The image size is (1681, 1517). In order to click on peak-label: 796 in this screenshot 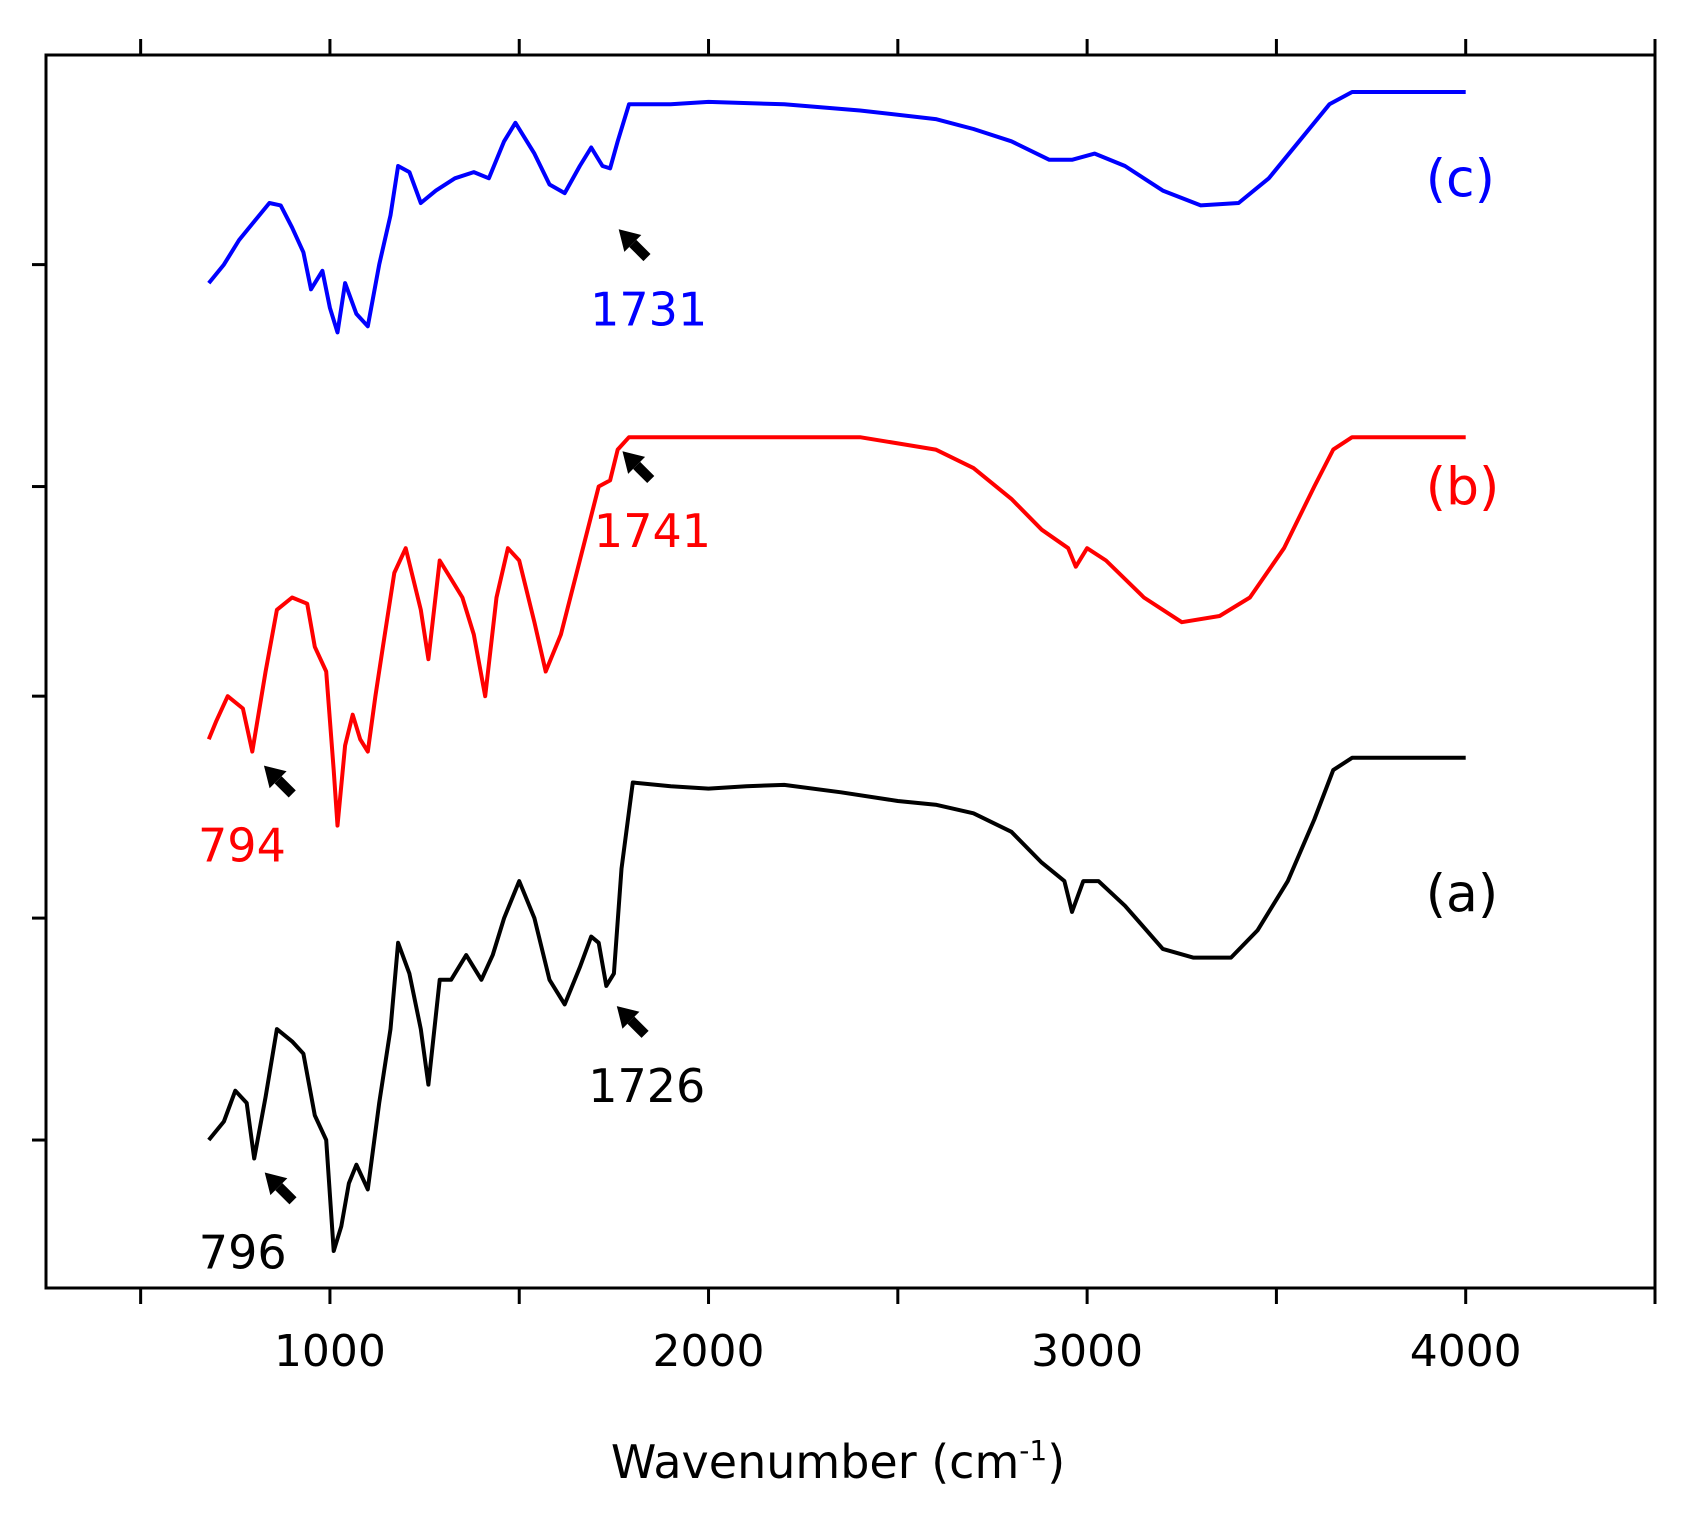, I will do `click(243, 1253)`.